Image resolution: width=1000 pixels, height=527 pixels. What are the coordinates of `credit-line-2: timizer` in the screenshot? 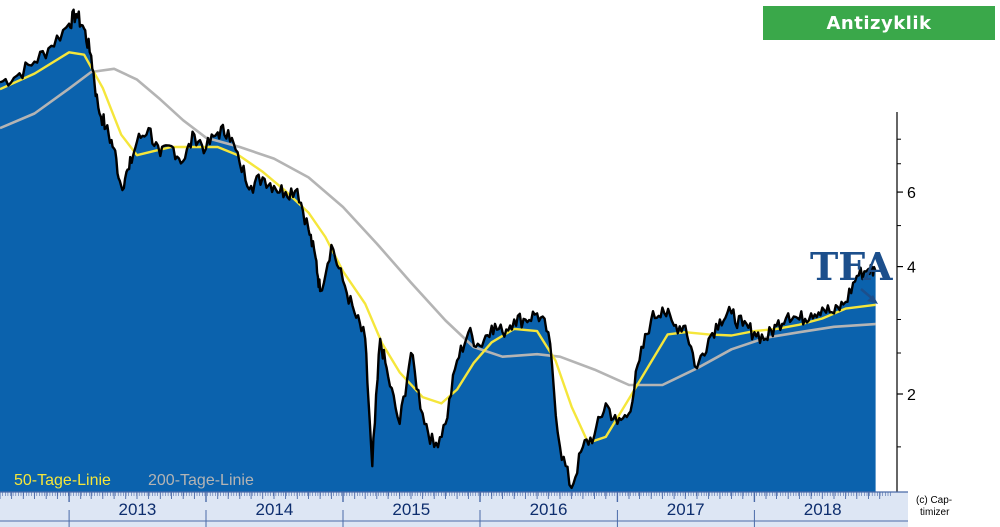 It's located at (935, 512).